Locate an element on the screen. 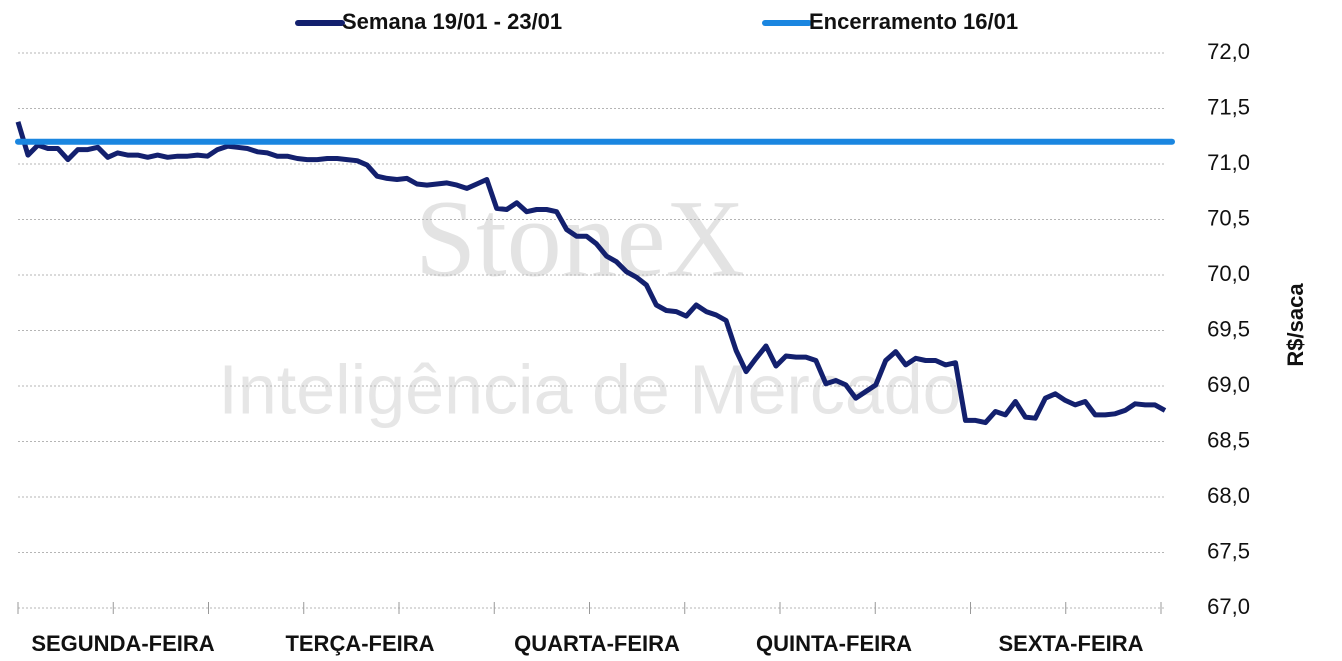 This screenshot has width=1342, height=661. x-tick-label: QUINTA-FEIRA is located at coordinates (834, 643).